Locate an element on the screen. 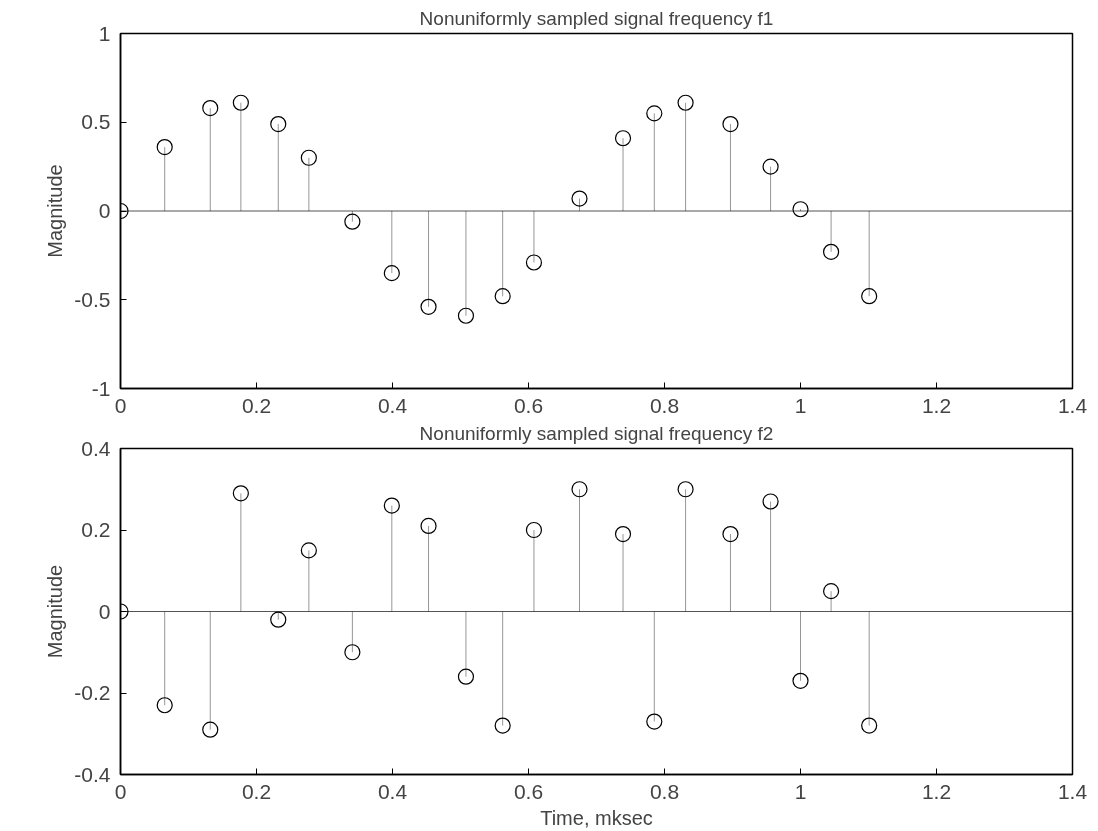 Image resolution: width=1098 pixels, height=831 pixels. y-tick-label: -0.2 is located at coordinates (92, 692).